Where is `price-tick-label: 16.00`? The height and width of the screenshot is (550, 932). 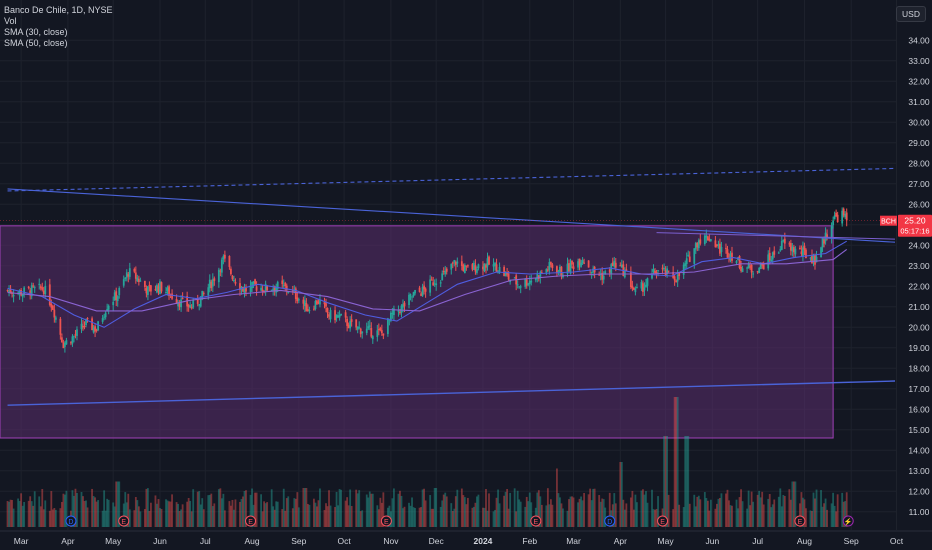
price-tick-label: 16.00 is located at coordinates (919, 409).